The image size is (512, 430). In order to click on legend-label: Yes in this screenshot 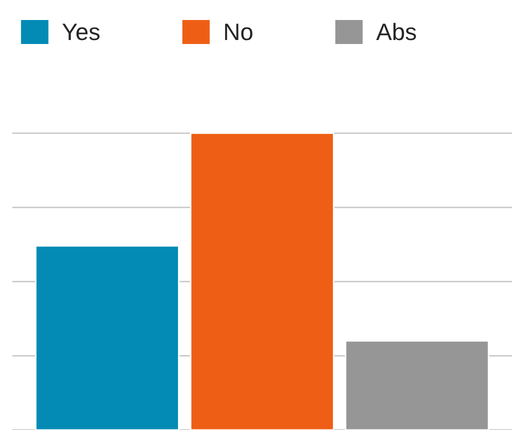, I will do `click(81, 32)`.